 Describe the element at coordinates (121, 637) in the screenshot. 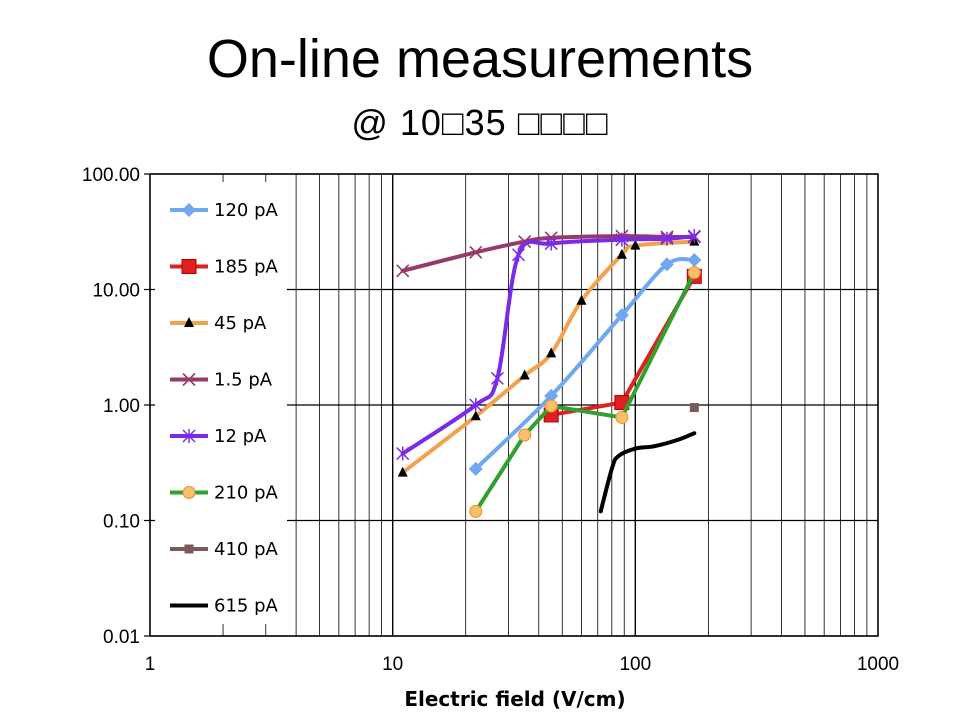

I see `y-tick-label: 0.01` at that location.